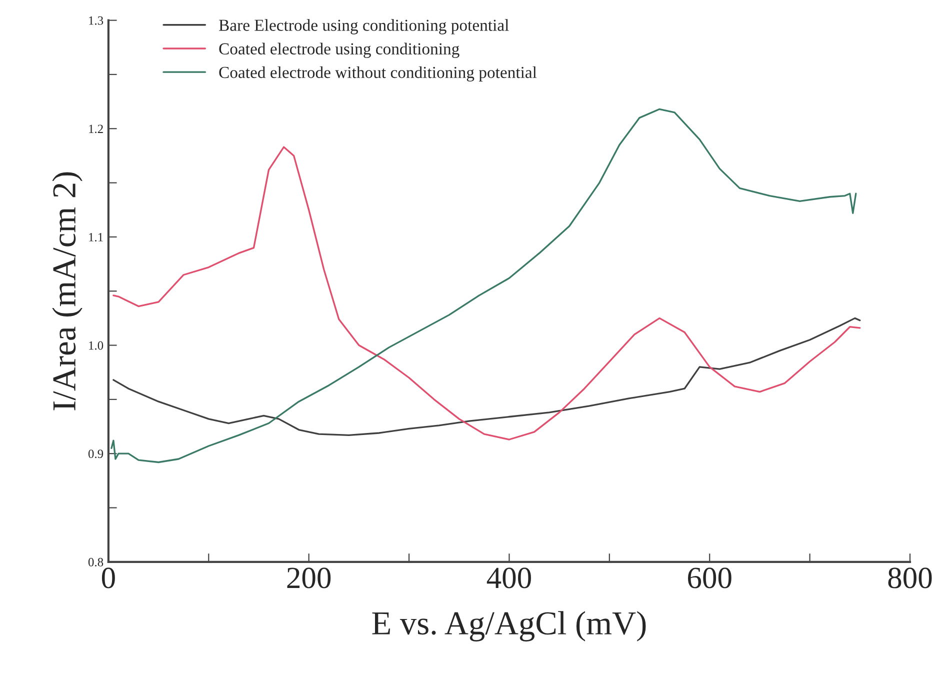 This screenshot has height=677, width=943. What do you see at coordinates (96, 562) in the screenshot?
I see `y-tick-label: 0.8` at bounding box center [96, 562].